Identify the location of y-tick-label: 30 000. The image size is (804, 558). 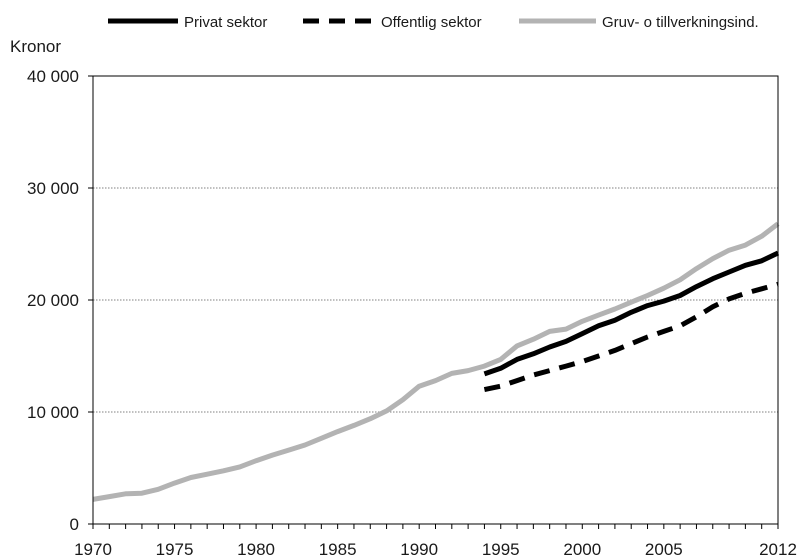
(53, 188).